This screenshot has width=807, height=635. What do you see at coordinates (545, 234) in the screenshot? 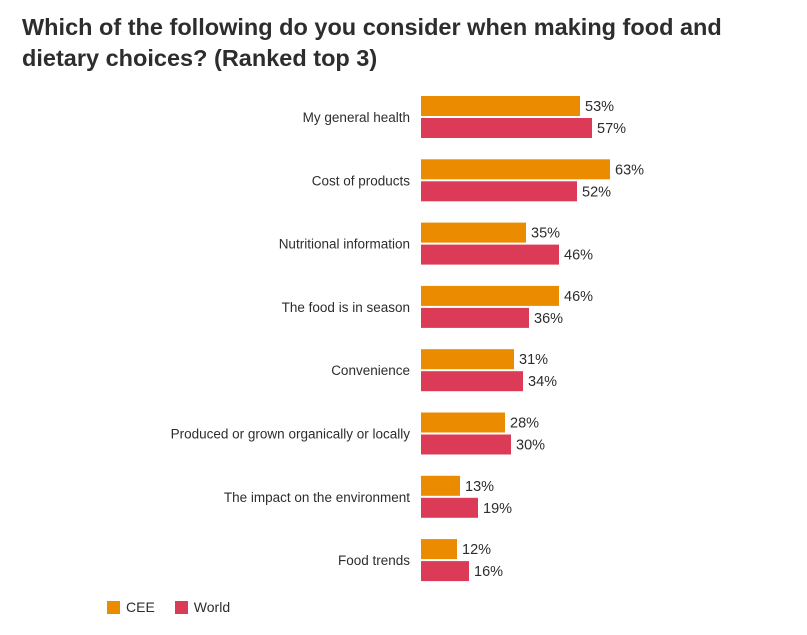
I see `value-label-cee-nutritional-information: 35%` at bounding box center [545, 234].